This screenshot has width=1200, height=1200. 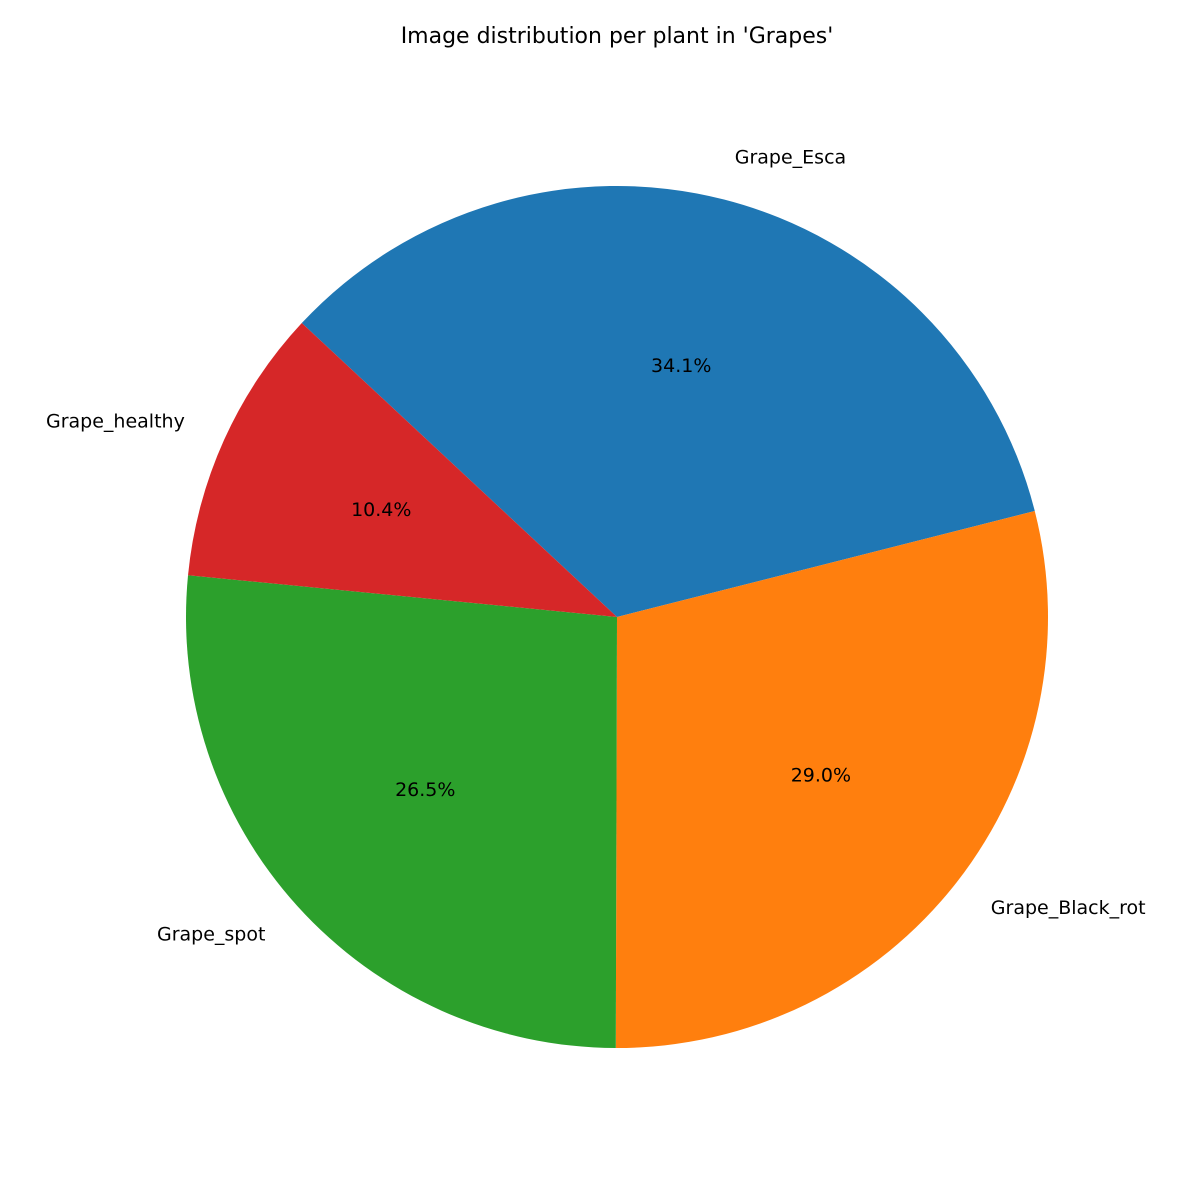 I want to click on slice-label: Grape_healthy, so click(x=115, y=422).